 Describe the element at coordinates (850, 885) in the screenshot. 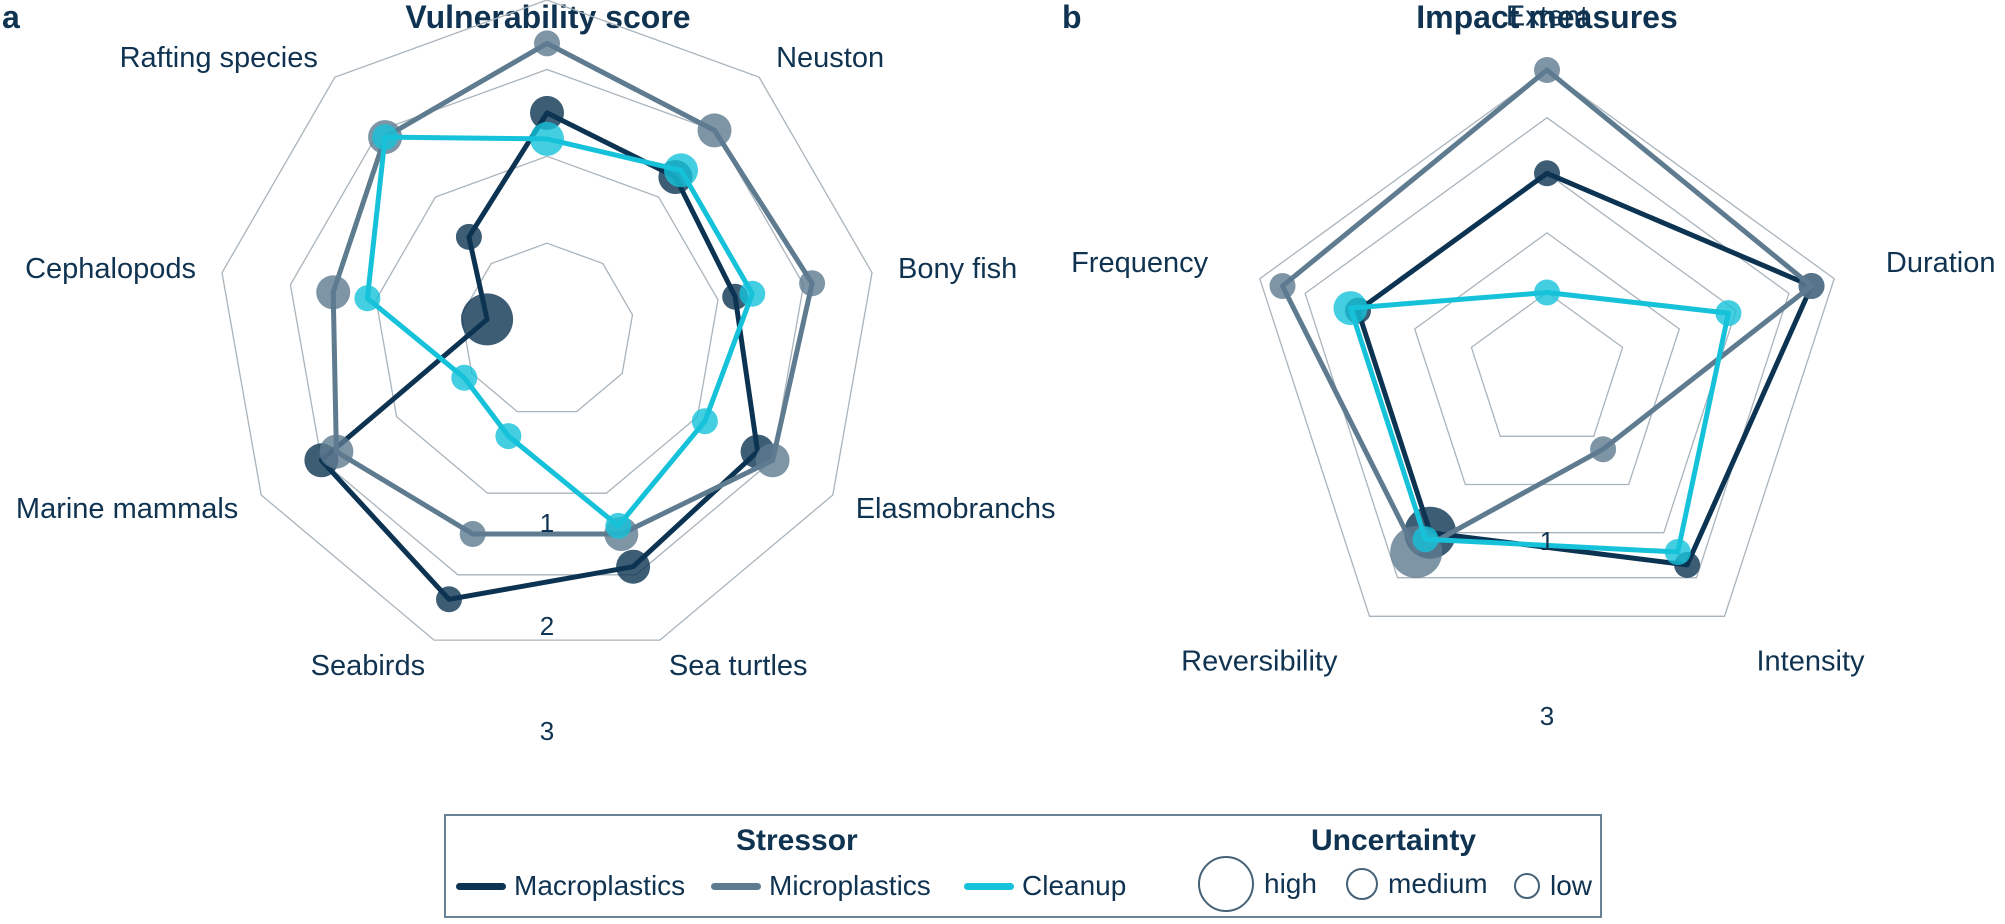

I see `legend-label: Microplastics` at that location.